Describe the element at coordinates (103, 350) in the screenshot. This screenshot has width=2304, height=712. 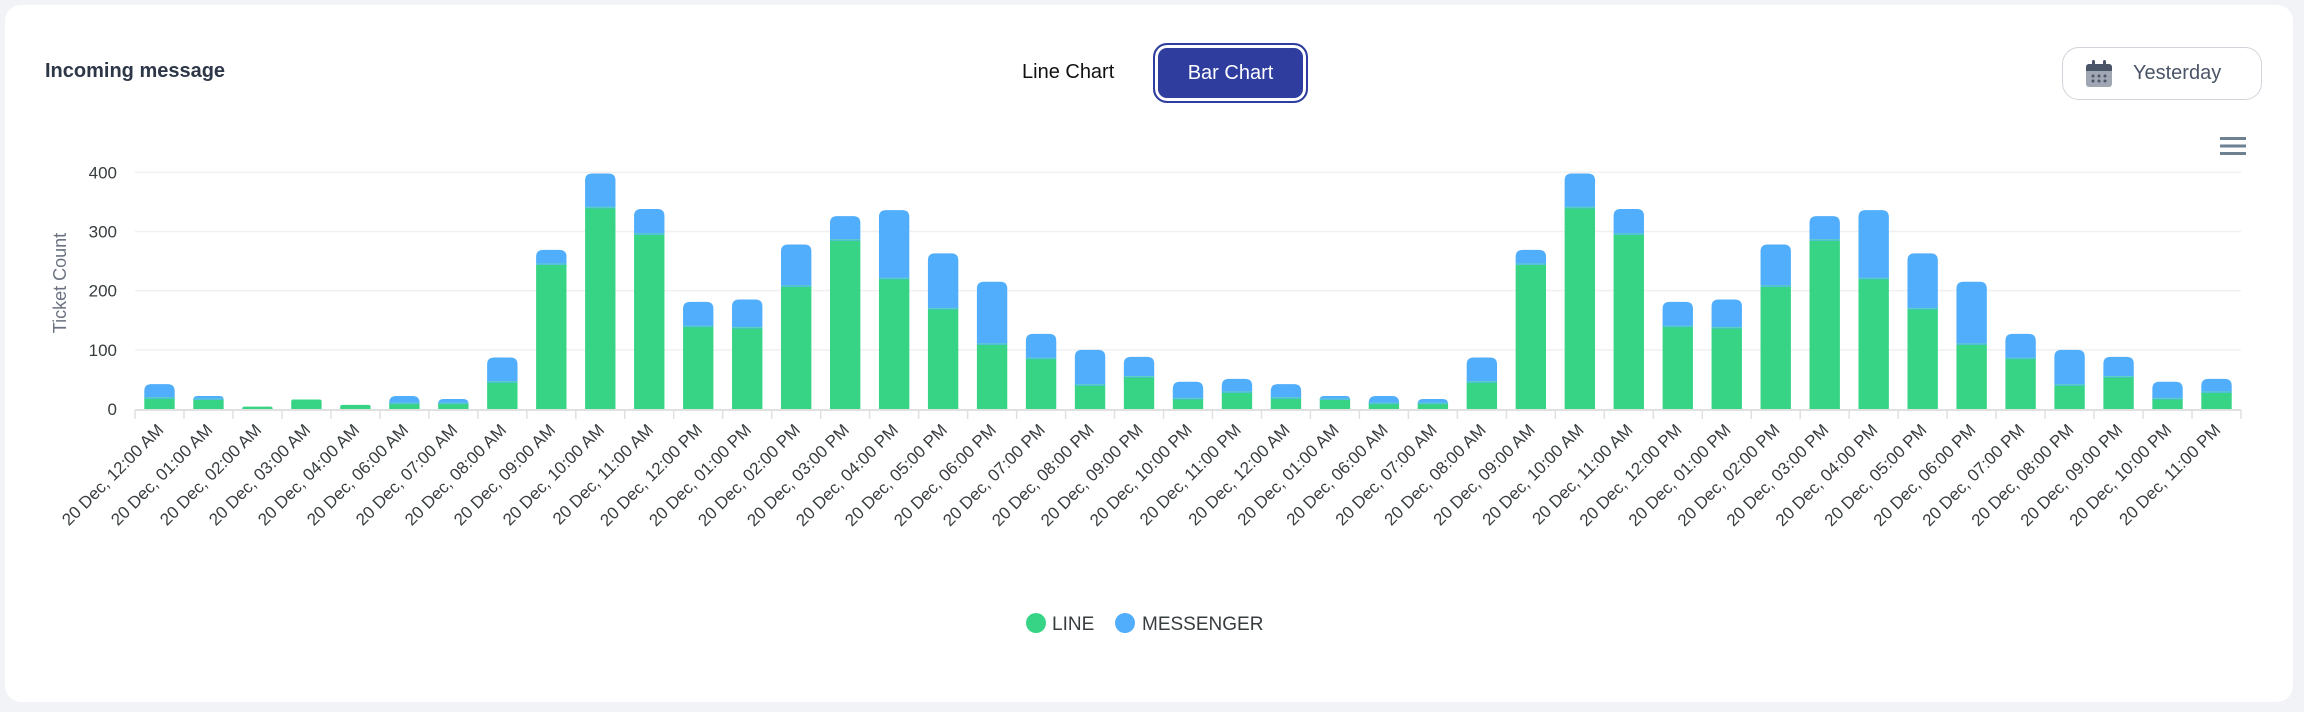
I see `y-tick-label: 100` at that location.